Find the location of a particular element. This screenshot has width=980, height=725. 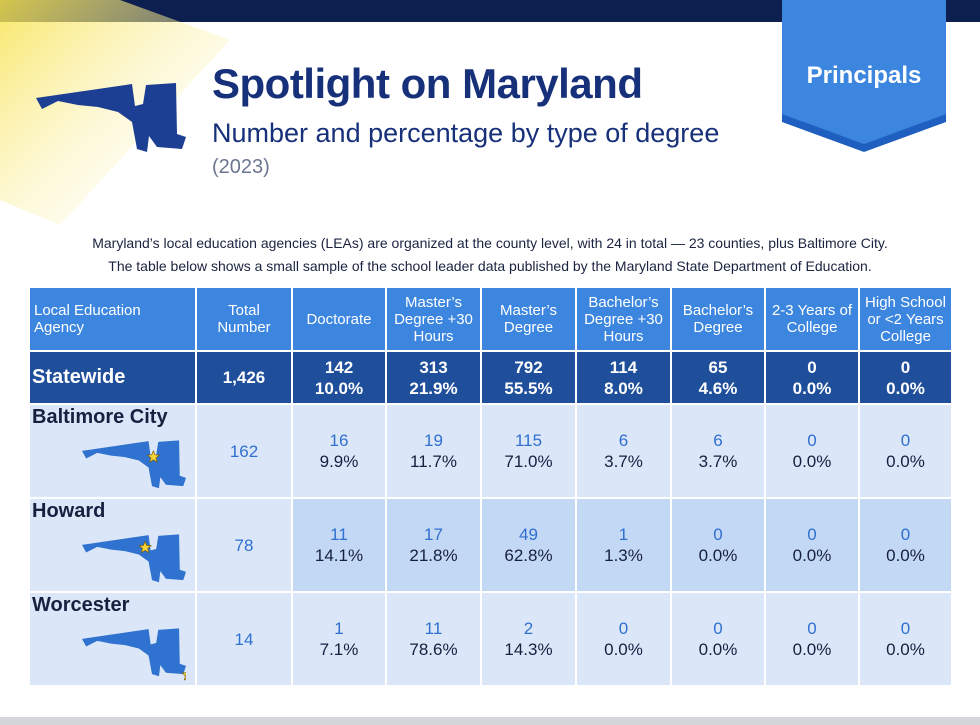

county-map is located at coordinates (134, 654).